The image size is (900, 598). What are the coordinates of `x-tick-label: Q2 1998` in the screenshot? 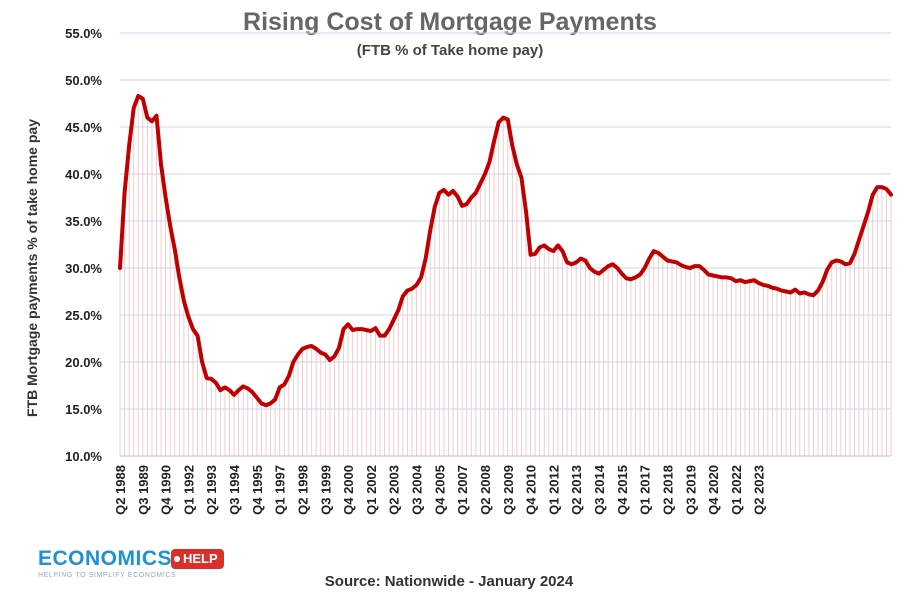 It's located at (302, 490).